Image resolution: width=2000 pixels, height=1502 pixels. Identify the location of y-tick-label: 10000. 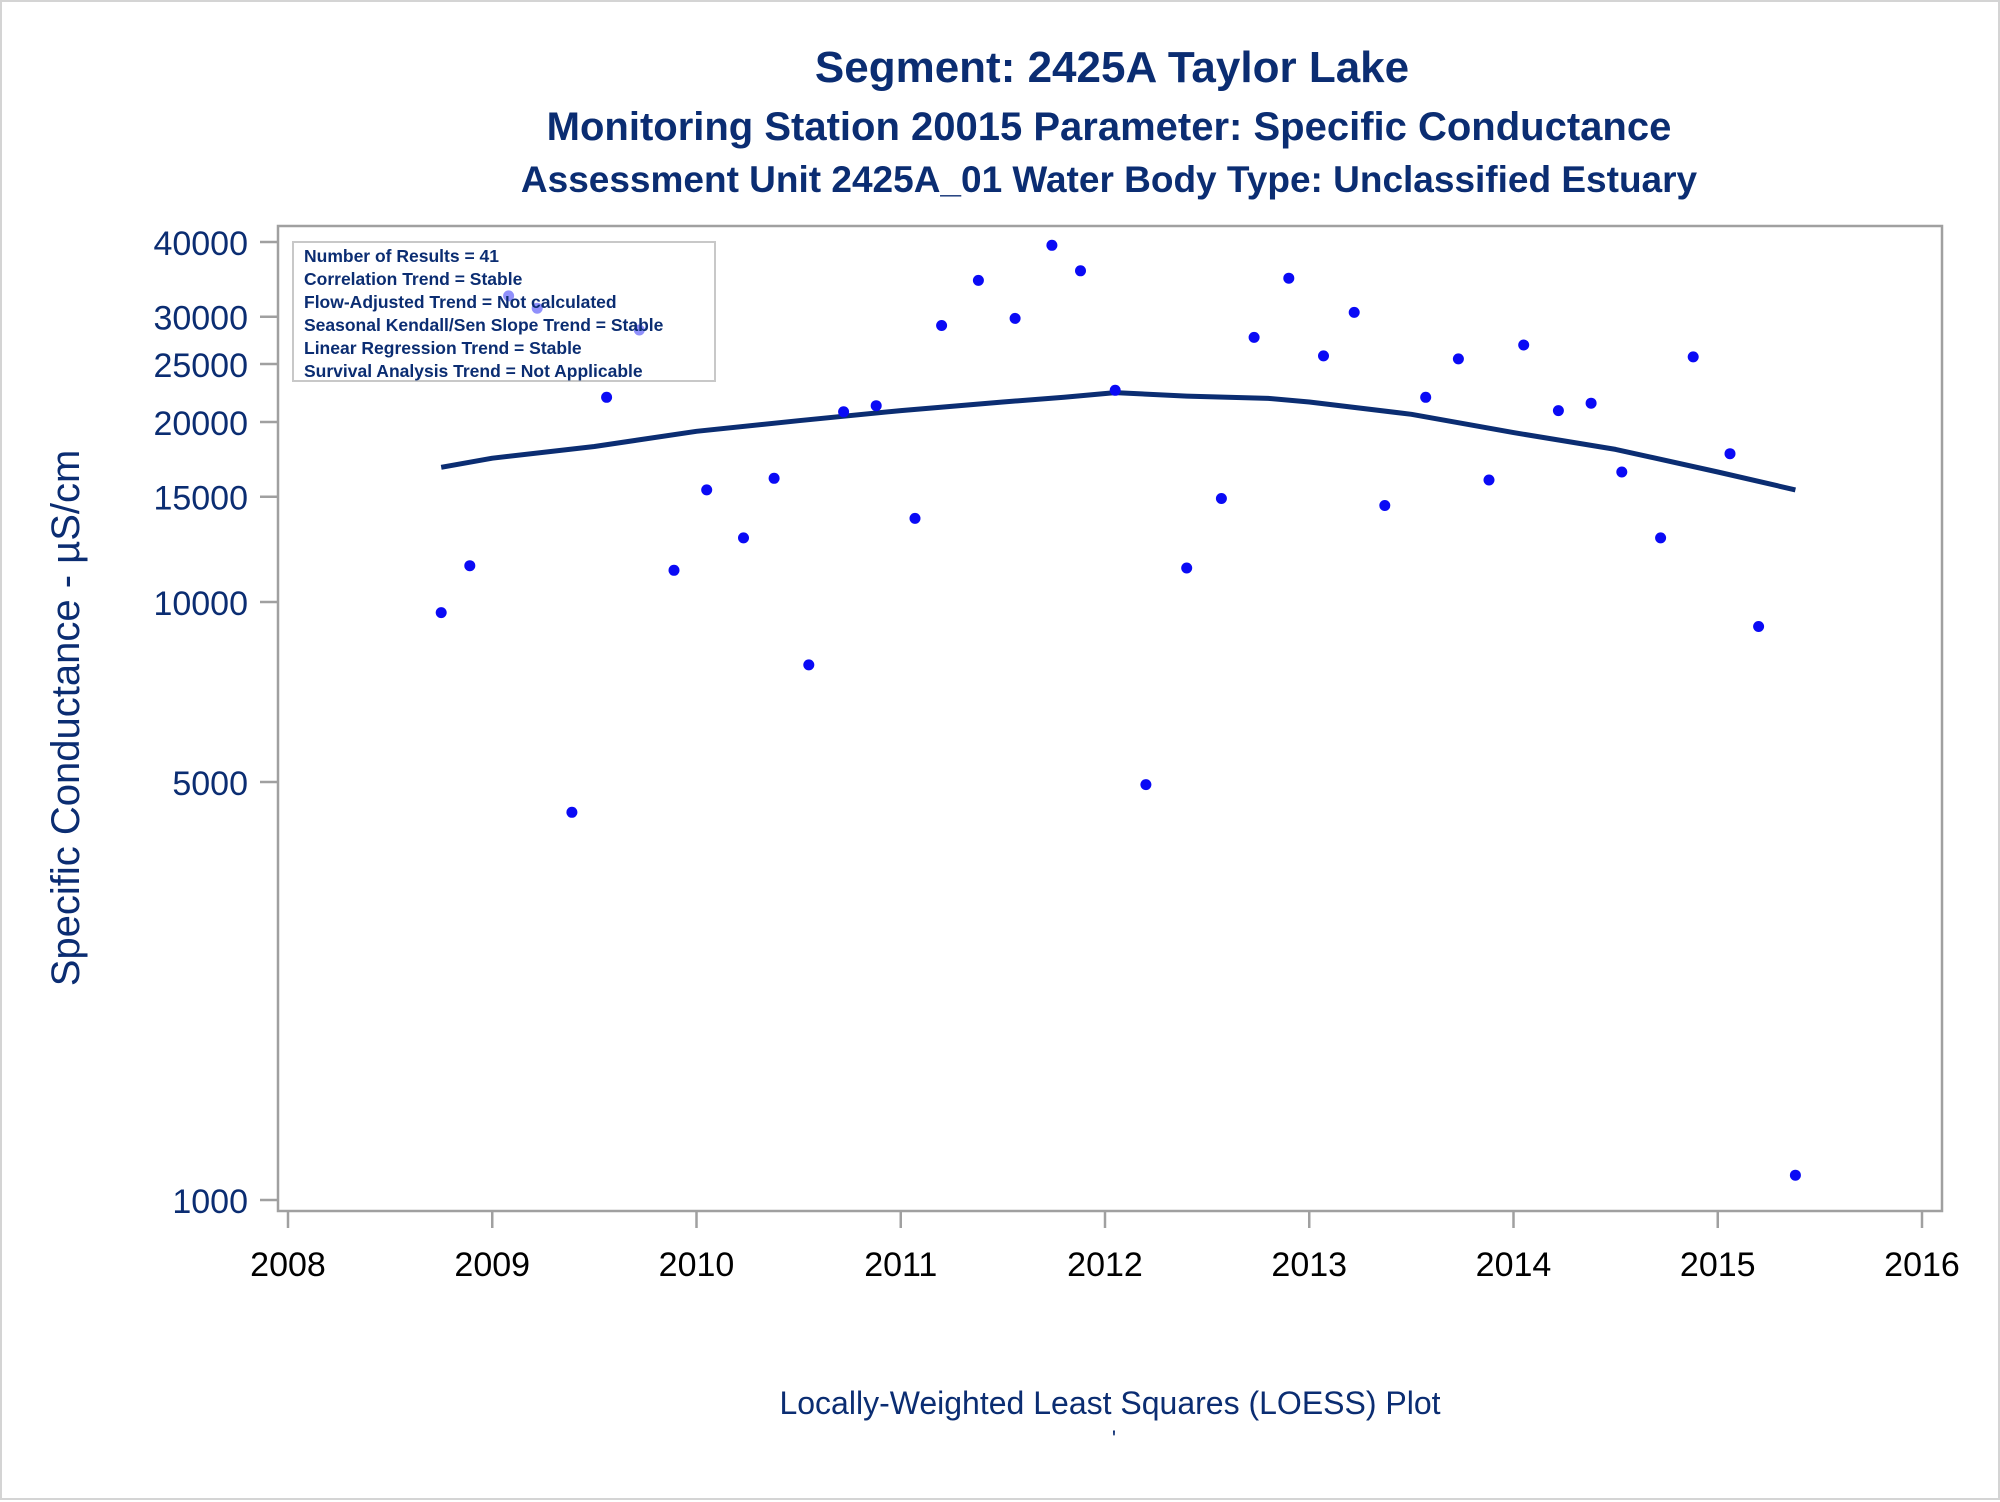
(200, 604).